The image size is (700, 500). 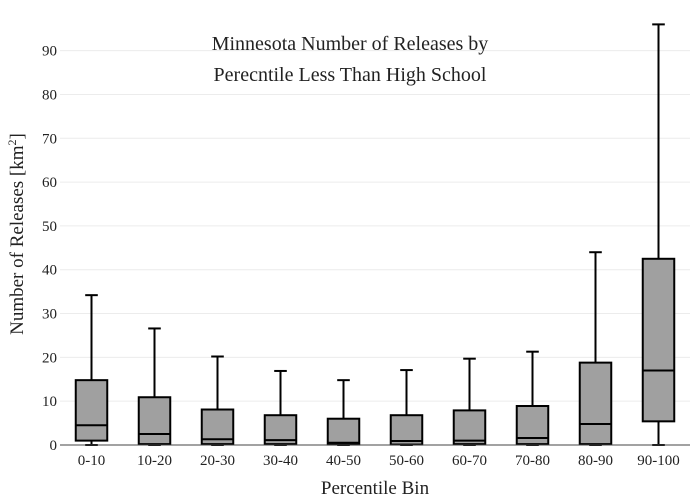 What do you see at coordinates (49, 139) in the screenshot?
I see `y-tick-label: 70` at bounding box center [49, 139].